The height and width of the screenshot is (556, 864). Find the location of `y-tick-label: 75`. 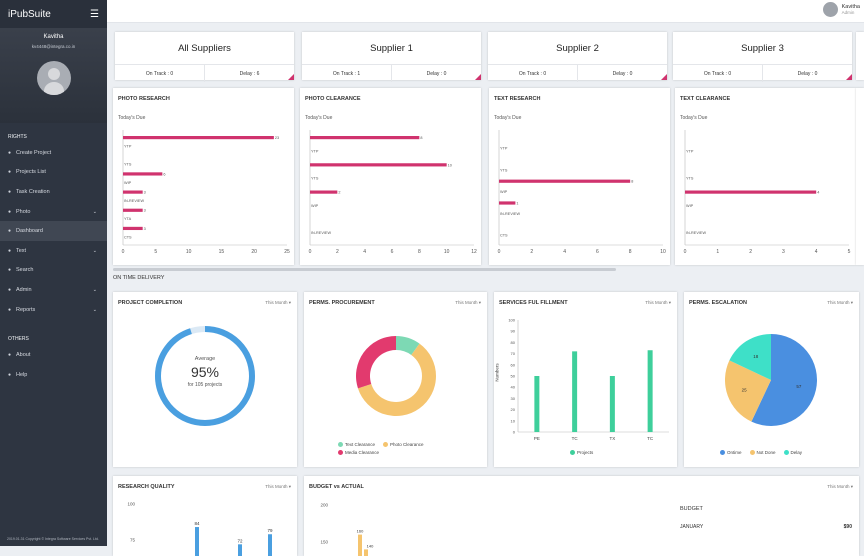

y-tick-label: 75 is located at coordinates (133, 540).